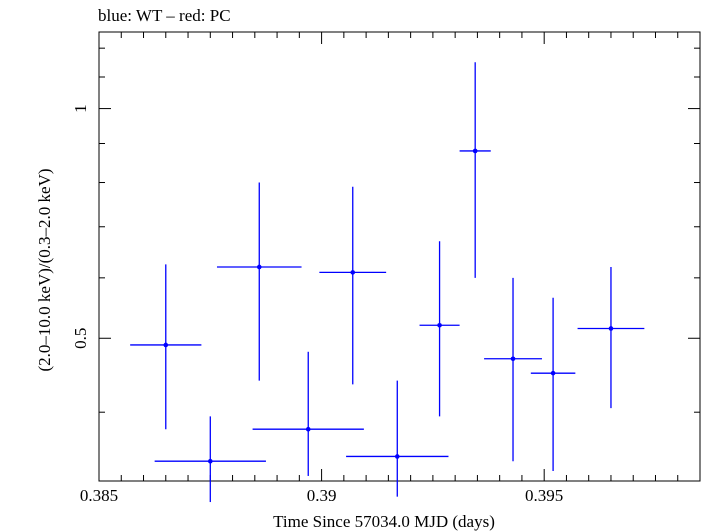 This screenshot has width=705, height=532. I want to click on y-axis-label: (2.0–10.0 keV)/(0.3–2.0 keV), so click(44, 269).